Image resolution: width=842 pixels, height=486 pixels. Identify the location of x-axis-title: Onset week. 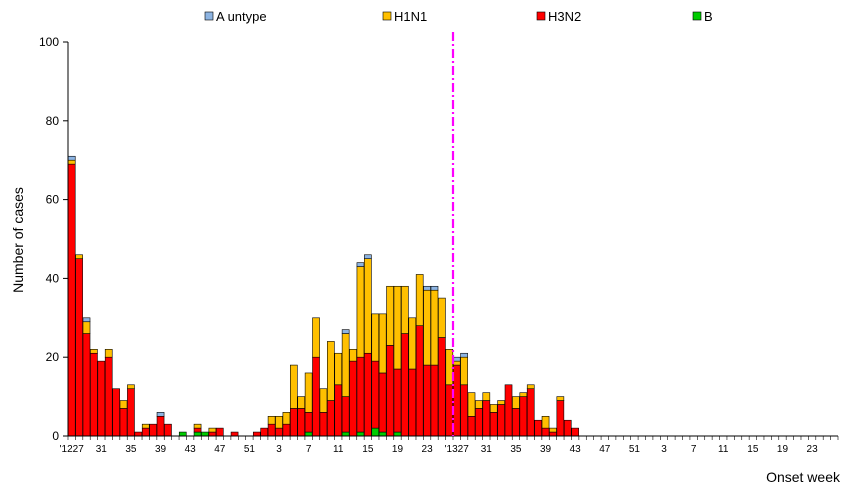
(803, 477).